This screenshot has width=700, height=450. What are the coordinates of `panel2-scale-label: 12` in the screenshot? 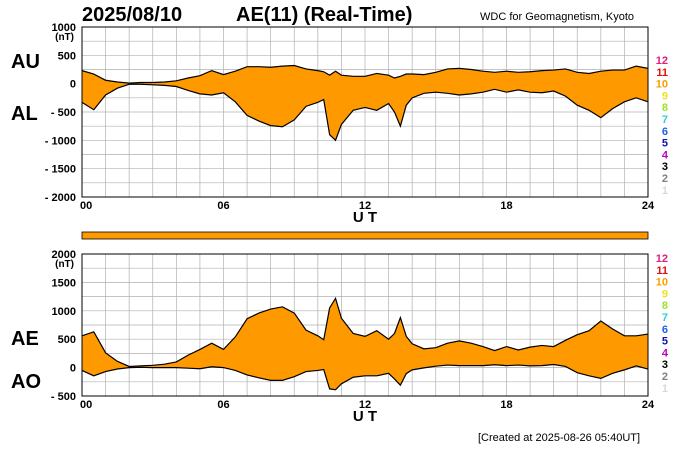 It's located at (662, 259).